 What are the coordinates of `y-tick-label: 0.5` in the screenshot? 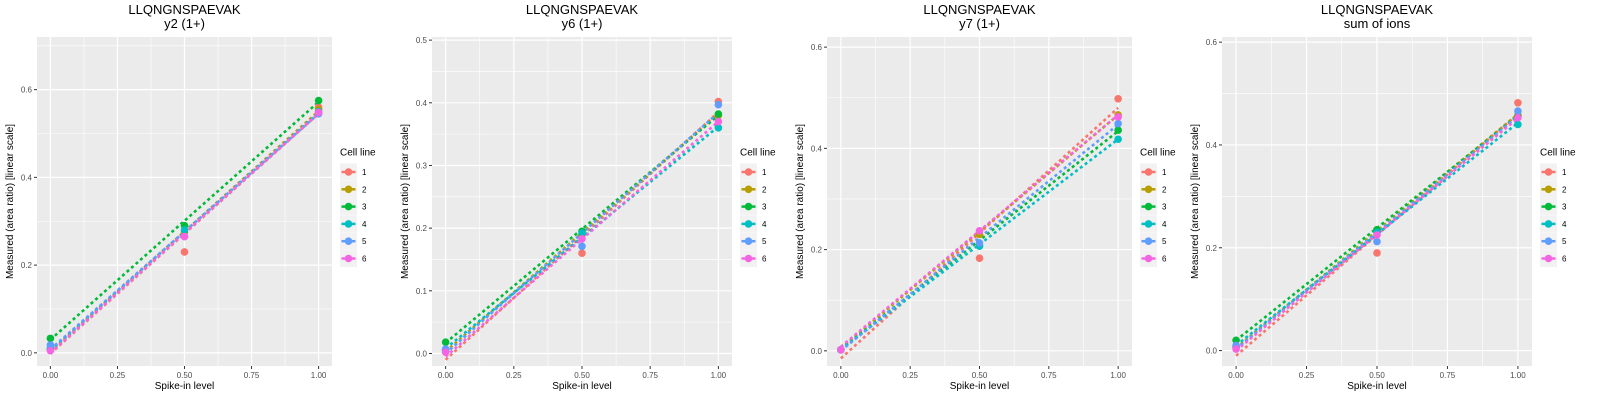 It's located at (422, 40).